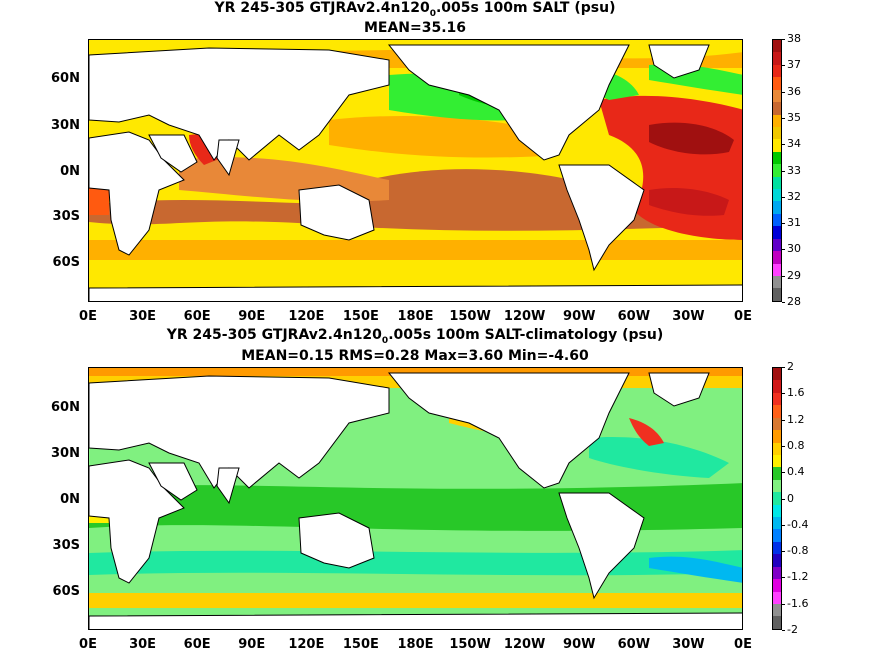 Image resolution: width=875 pixels, height=656 pixels. I want to click on map1-lon-label: 90W, so click(579, 316).